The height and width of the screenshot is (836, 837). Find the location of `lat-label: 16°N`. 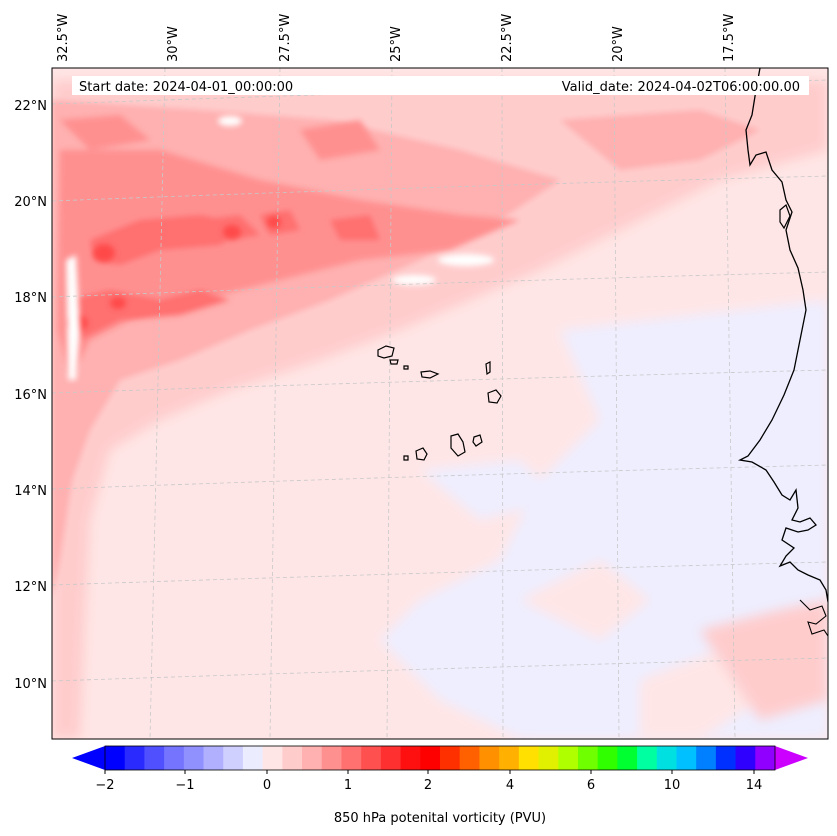

lat-label: 16°N is located at coordinates (30, 395).